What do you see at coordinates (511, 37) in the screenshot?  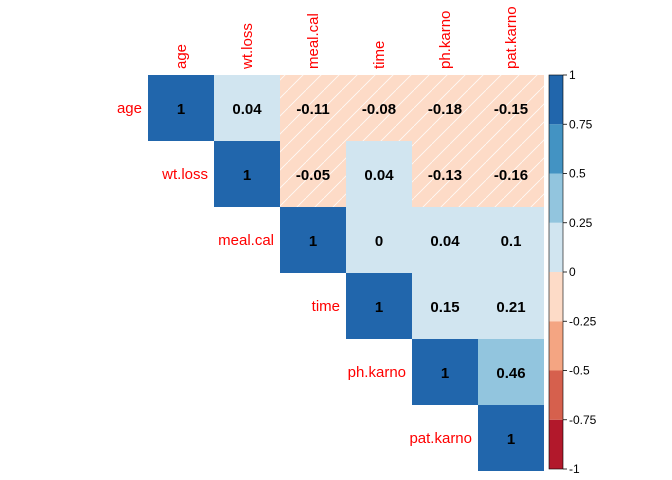 I see `column-label: pat.karno` at bounding box center [511, 37].